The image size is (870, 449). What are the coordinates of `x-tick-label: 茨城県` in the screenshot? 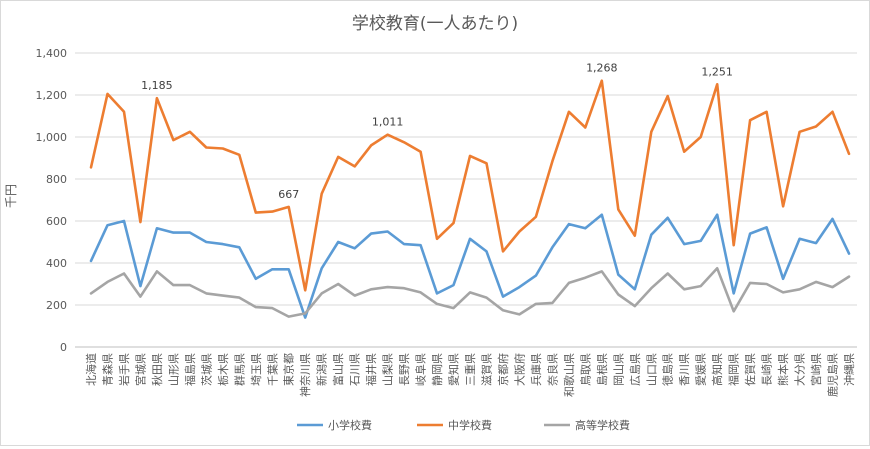 It's located at (206, 369).